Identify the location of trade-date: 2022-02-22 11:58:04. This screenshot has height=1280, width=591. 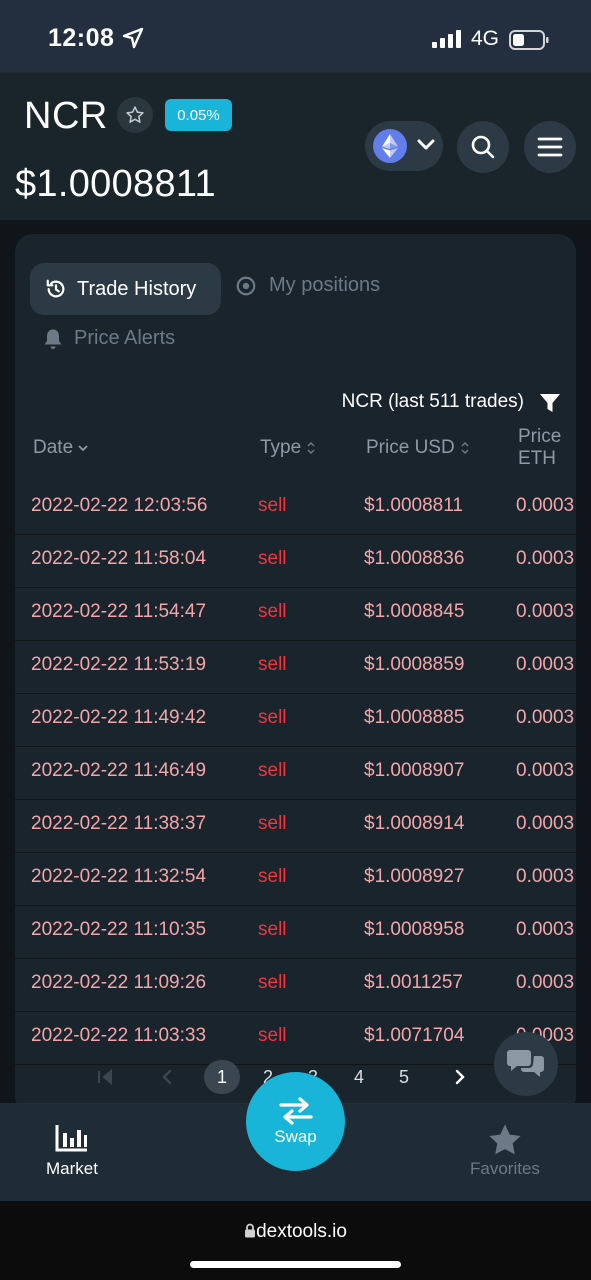
(119, 558).